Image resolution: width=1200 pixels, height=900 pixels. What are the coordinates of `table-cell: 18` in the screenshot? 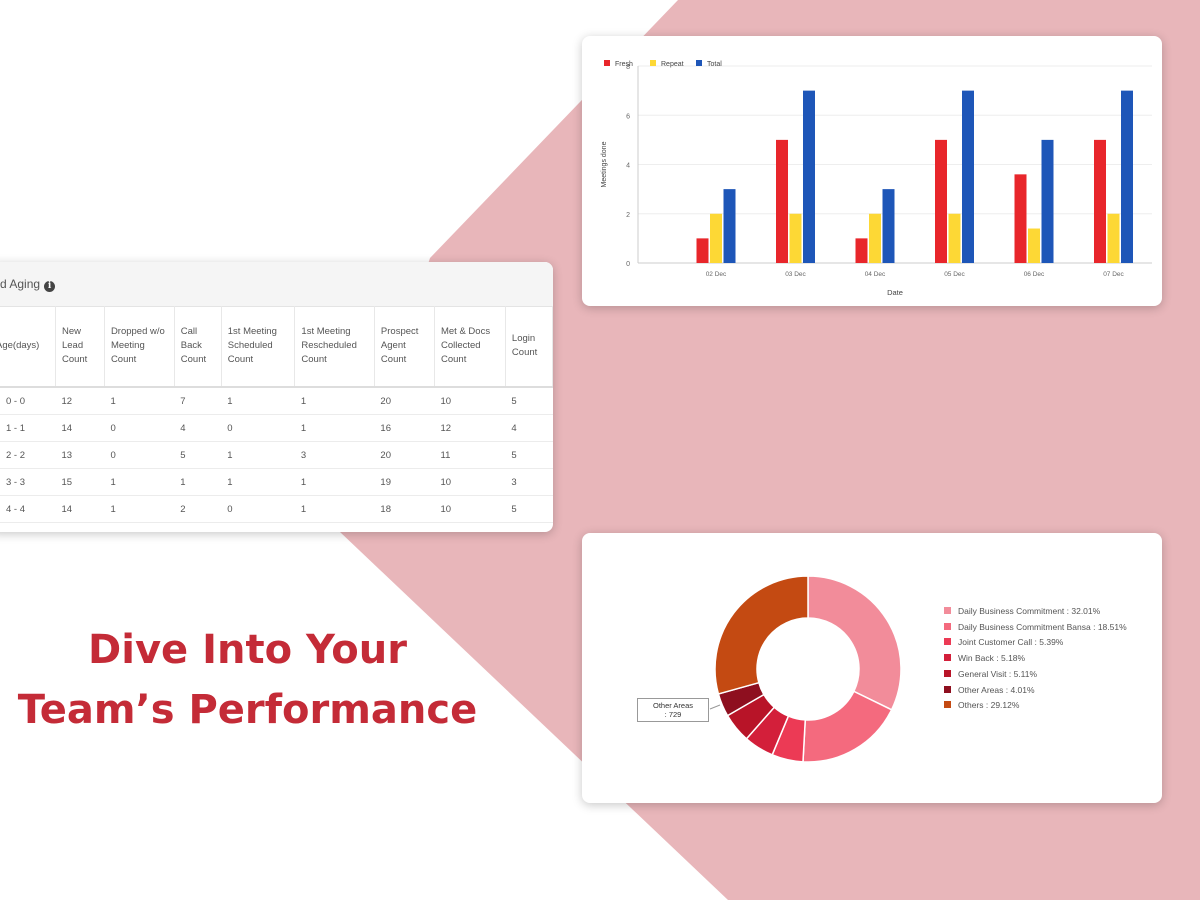 It's located at (404, 509).